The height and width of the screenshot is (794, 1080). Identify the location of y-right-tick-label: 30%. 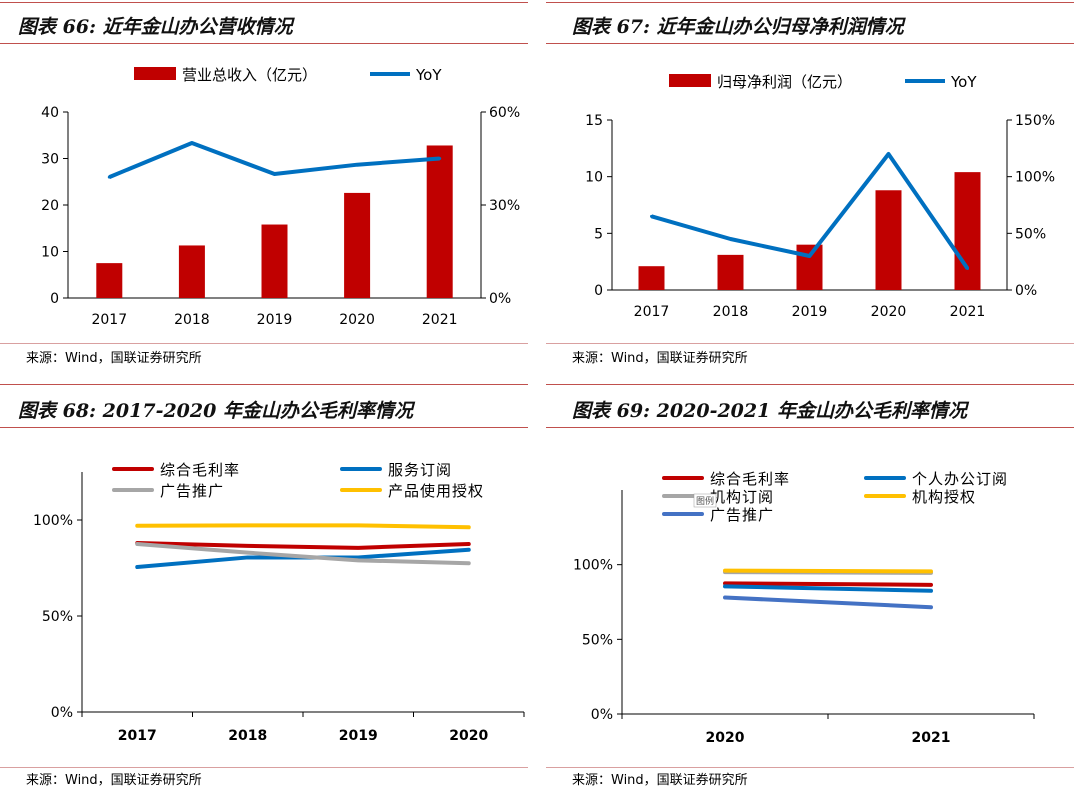
(504, 206).